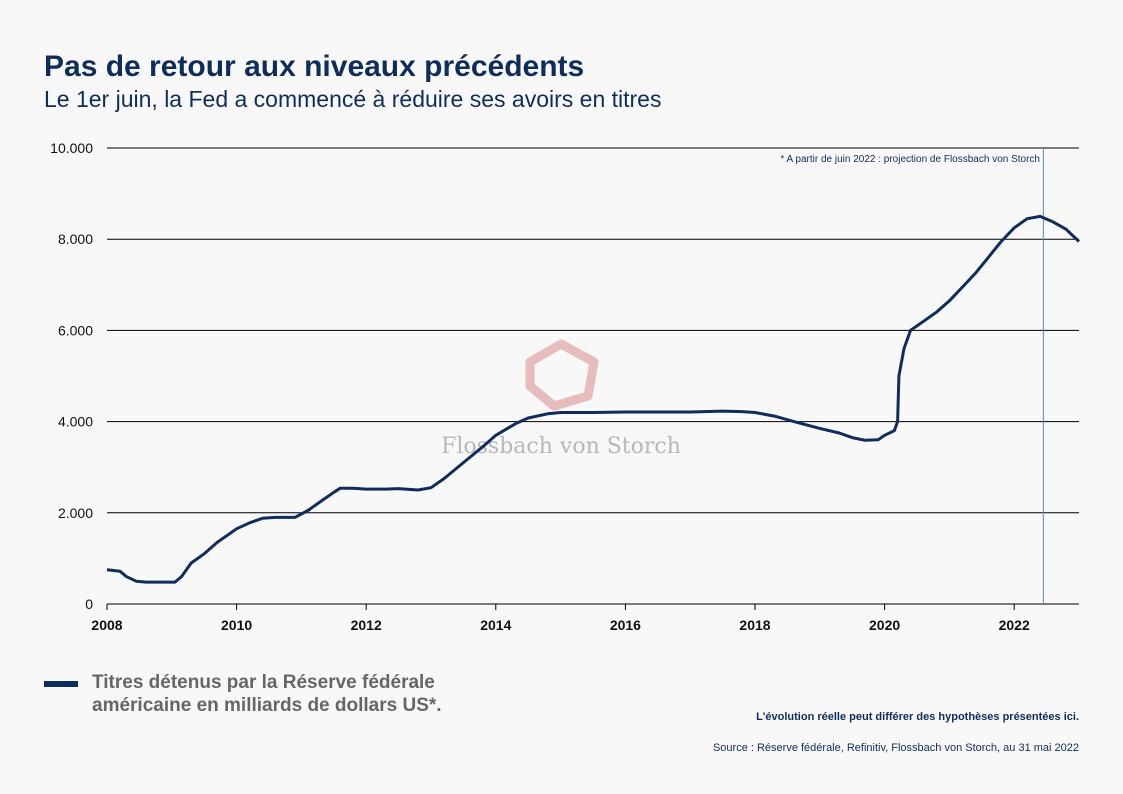 The height and width of the screenshot is (794, 1123). What do you see at coordinates (236, 625) in the screenshot?
I see `x-tick-label: 2010` at bounding box center [236, 625].